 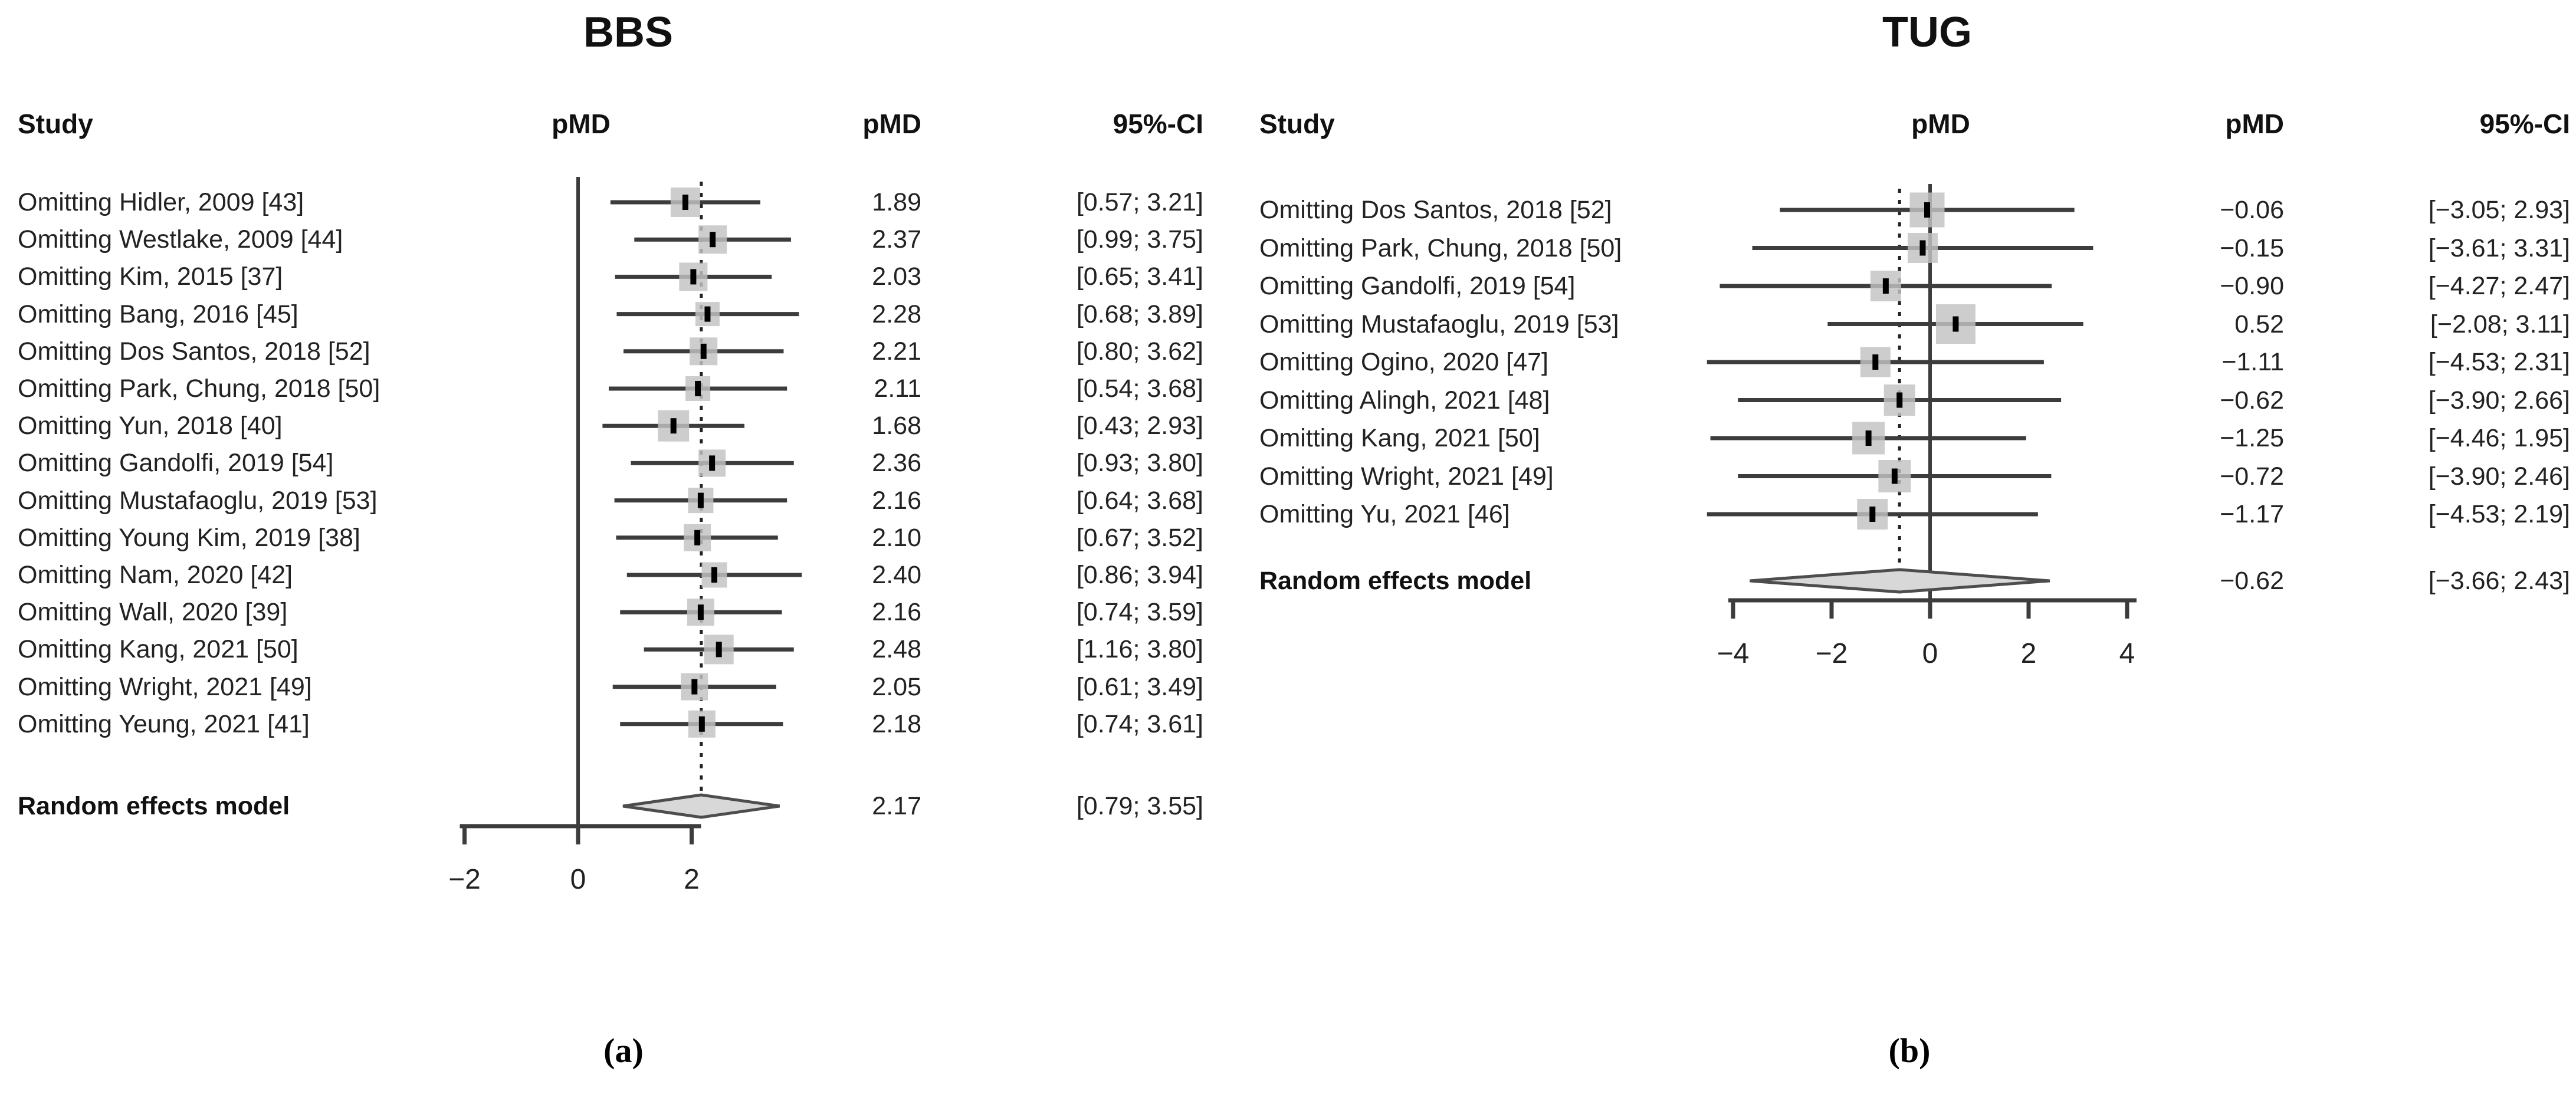 What do you see at coordinates (2252, 438) in the screenshot?
I see `study-row-pmd: −1.25` at bounding box center [2252, 438].